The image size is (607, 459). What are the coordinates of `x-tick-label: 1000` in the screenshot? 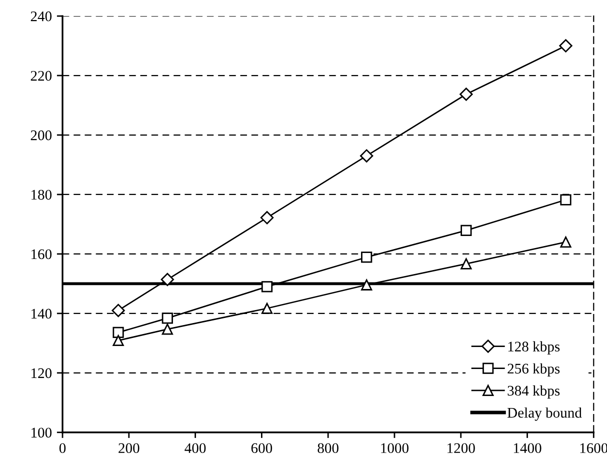 It's located at (394, 448).